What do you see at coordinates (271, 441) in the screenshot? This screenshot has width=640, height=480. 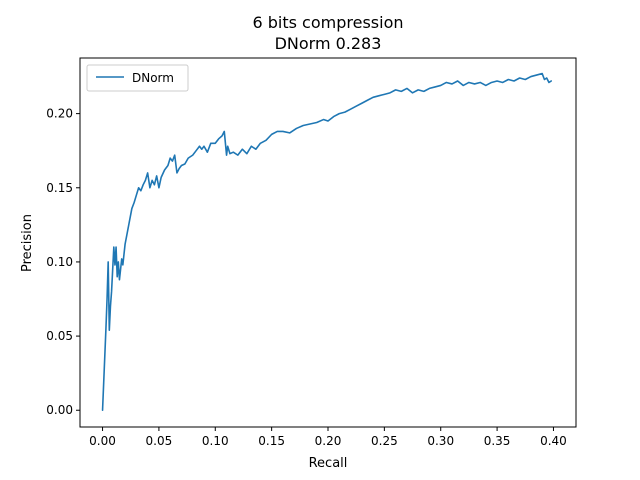 I see `x-tick-label: 0.15` at bounding box center [271, 441].